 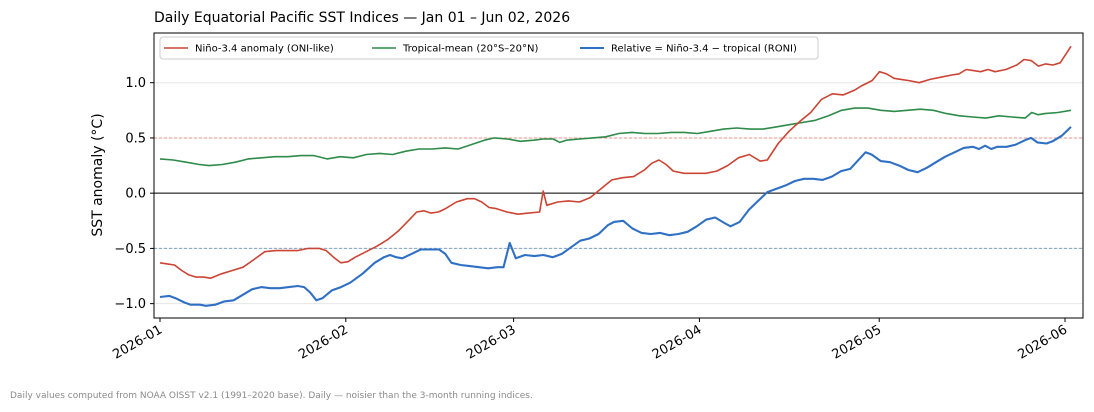 What do you see at coordinates (491, 342) in the screenshot?
I see `x-tick-label-2: 2026-03` at bounding box center [491, 342].